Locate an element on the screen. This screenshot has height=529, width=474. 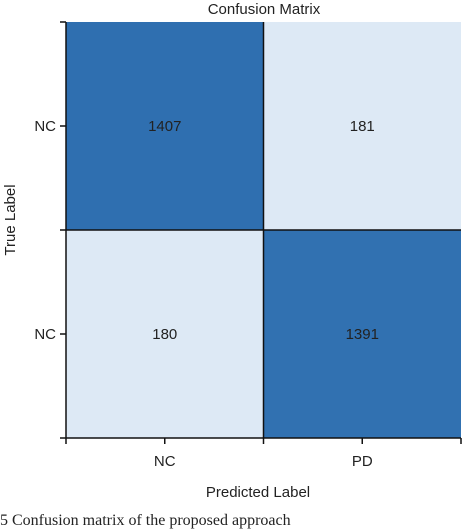
cell-value-r1-c1: 1391 is located at coordinates (362, 334).